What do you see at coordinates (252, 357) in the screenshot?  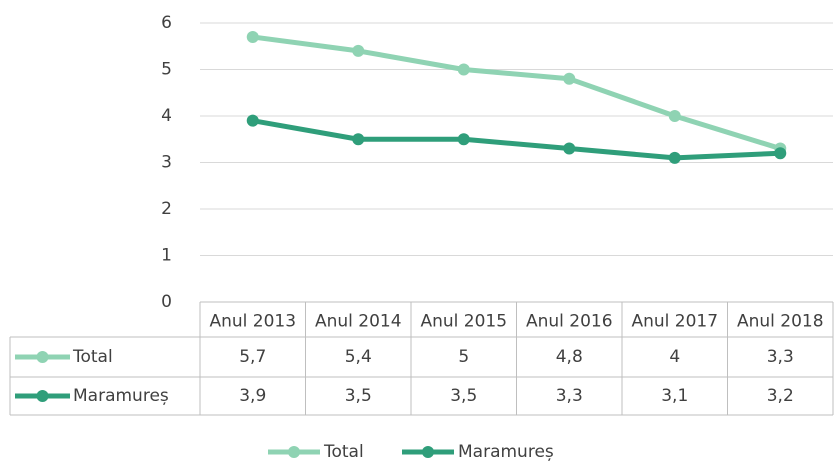 I see `table-cell: 5,7` at bounding box center [252, 357].